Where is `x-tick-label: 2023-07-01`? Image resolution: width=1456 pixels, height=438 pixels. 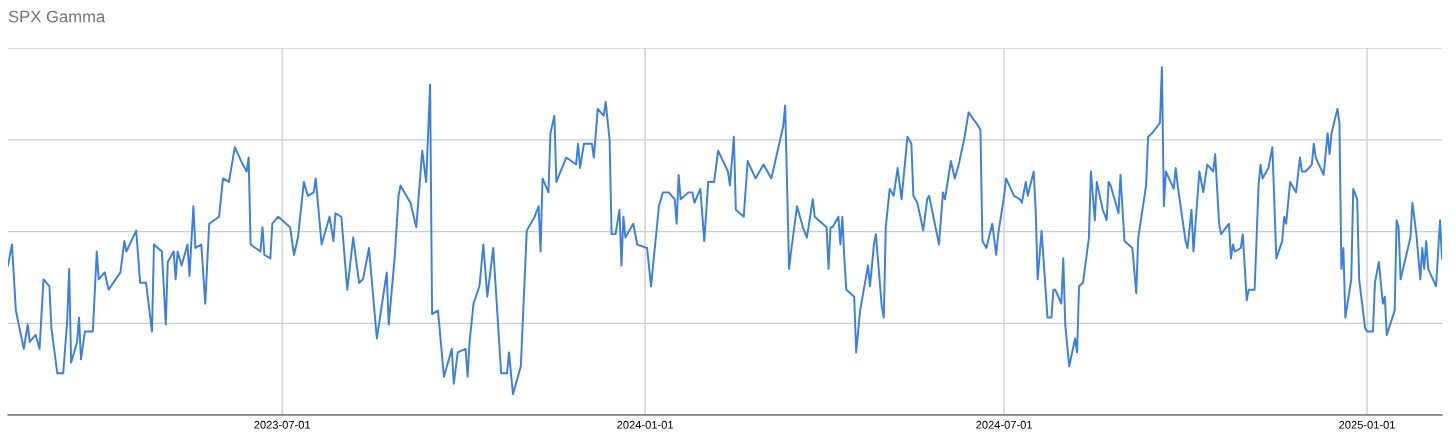
x-tick-label: 2023-07-01 is located at coordinates (282, 424).